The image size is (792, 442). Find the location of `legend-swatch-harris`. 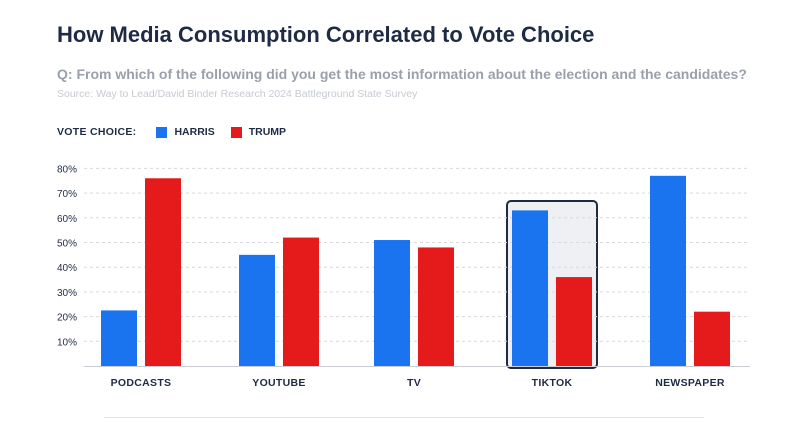

legend-swatch-harris is located at coordinates (162, 132).